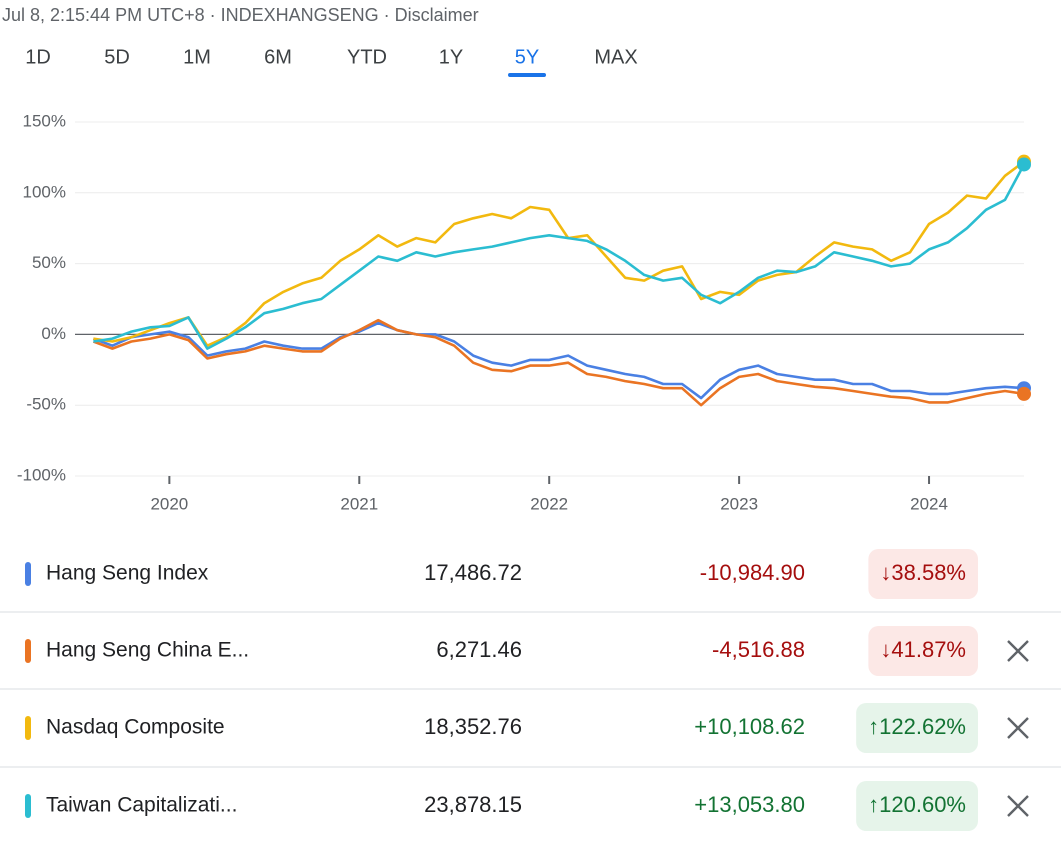  I want to click on y-tick-label: 150%, so click(44, 120).